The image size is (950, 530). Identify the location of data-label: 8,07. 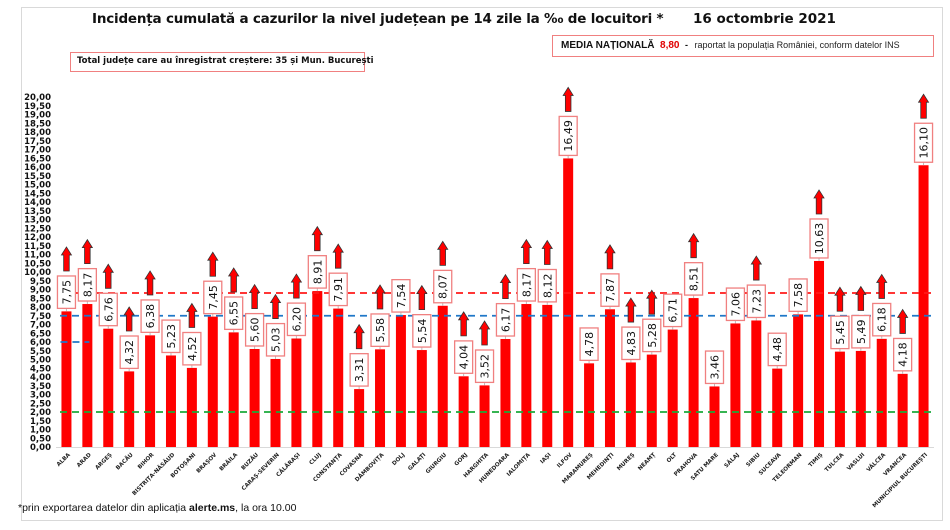
(443, 287).